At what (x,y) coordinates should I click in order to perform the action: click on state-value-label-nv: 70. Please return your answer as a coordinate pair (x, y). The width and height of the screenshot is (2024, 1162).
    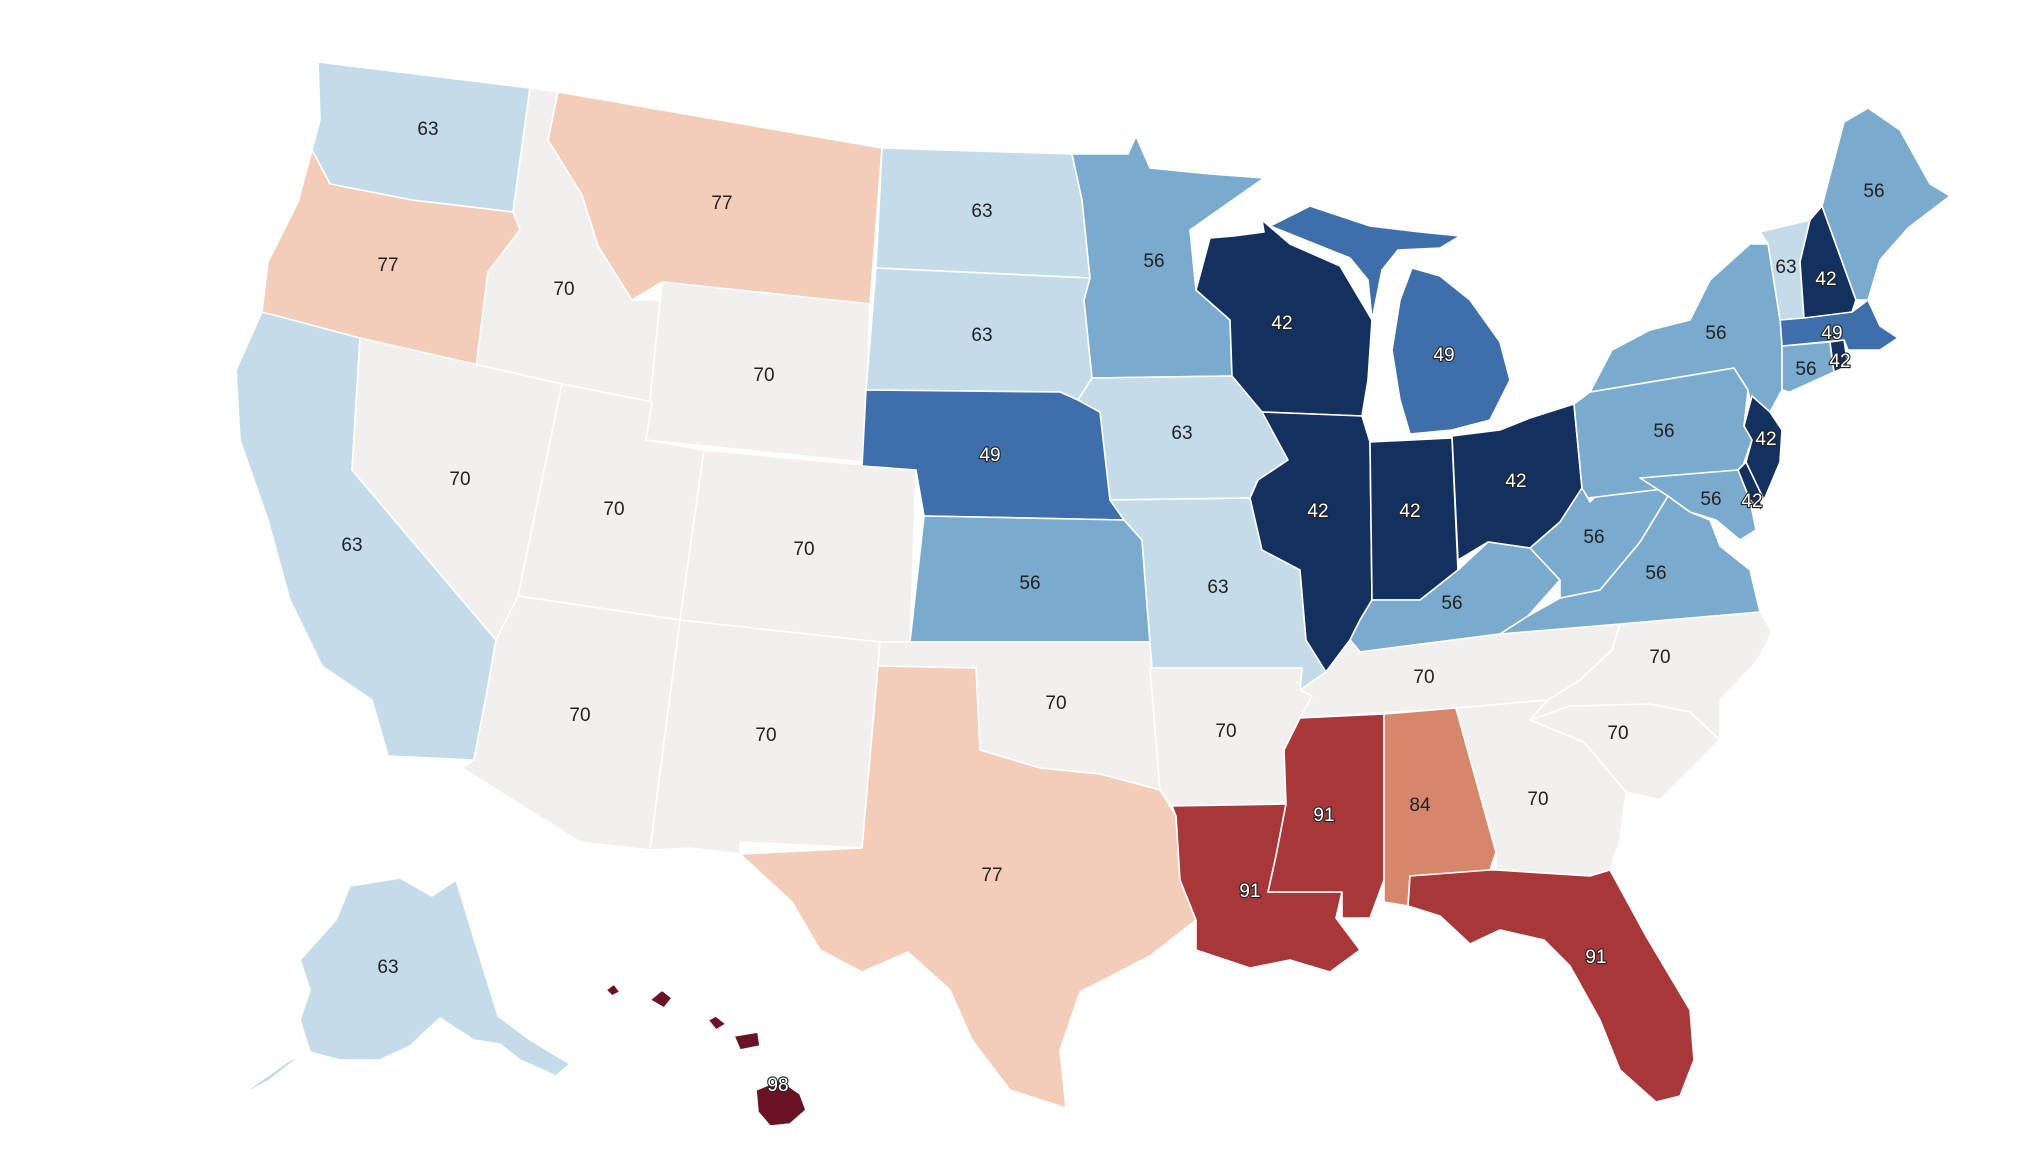
    Looking at the image, I should click on (459, 479).